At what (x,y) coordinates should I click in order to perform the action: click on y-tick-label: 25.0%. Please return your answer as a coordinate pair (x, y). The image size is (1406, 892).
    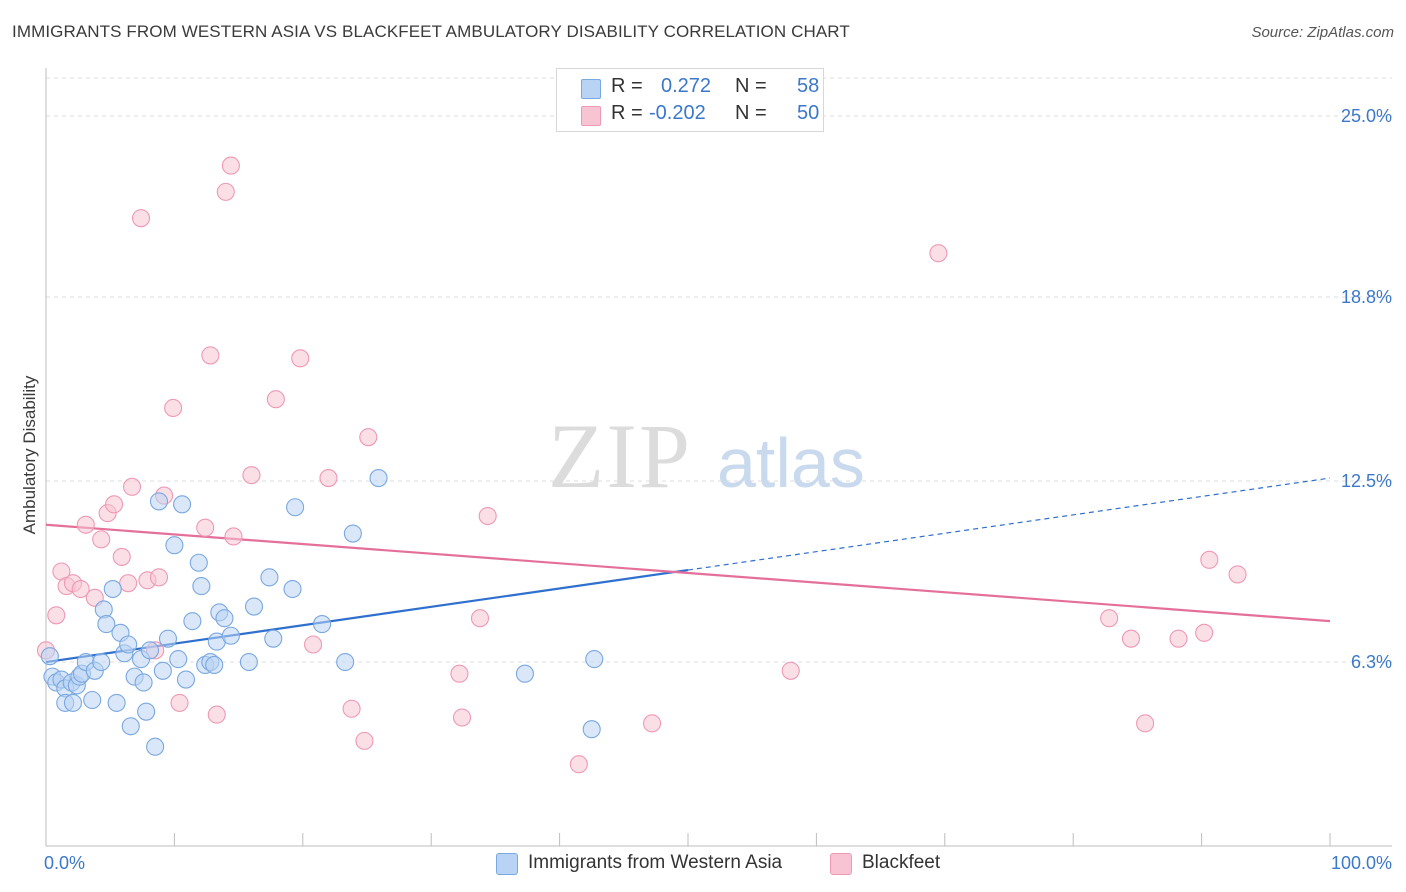
    Looking at the image, I should click on (1366, 116).